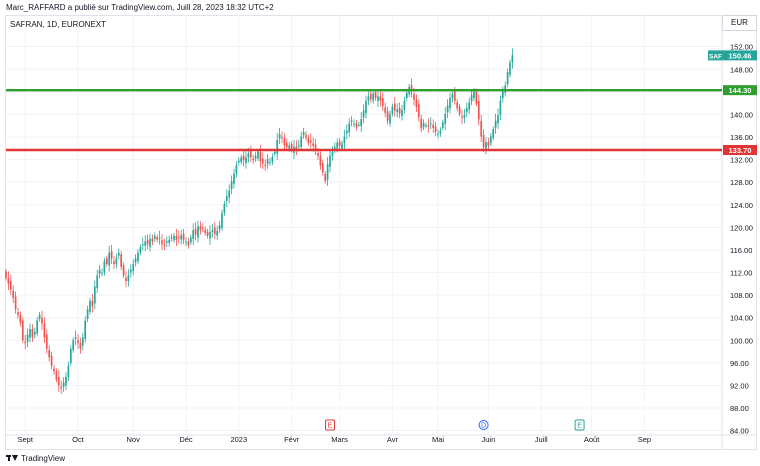  What do you see at coordinates (715, 55) in the screenshot?
I see `symbol-tag` at bounding box center [715, 55].